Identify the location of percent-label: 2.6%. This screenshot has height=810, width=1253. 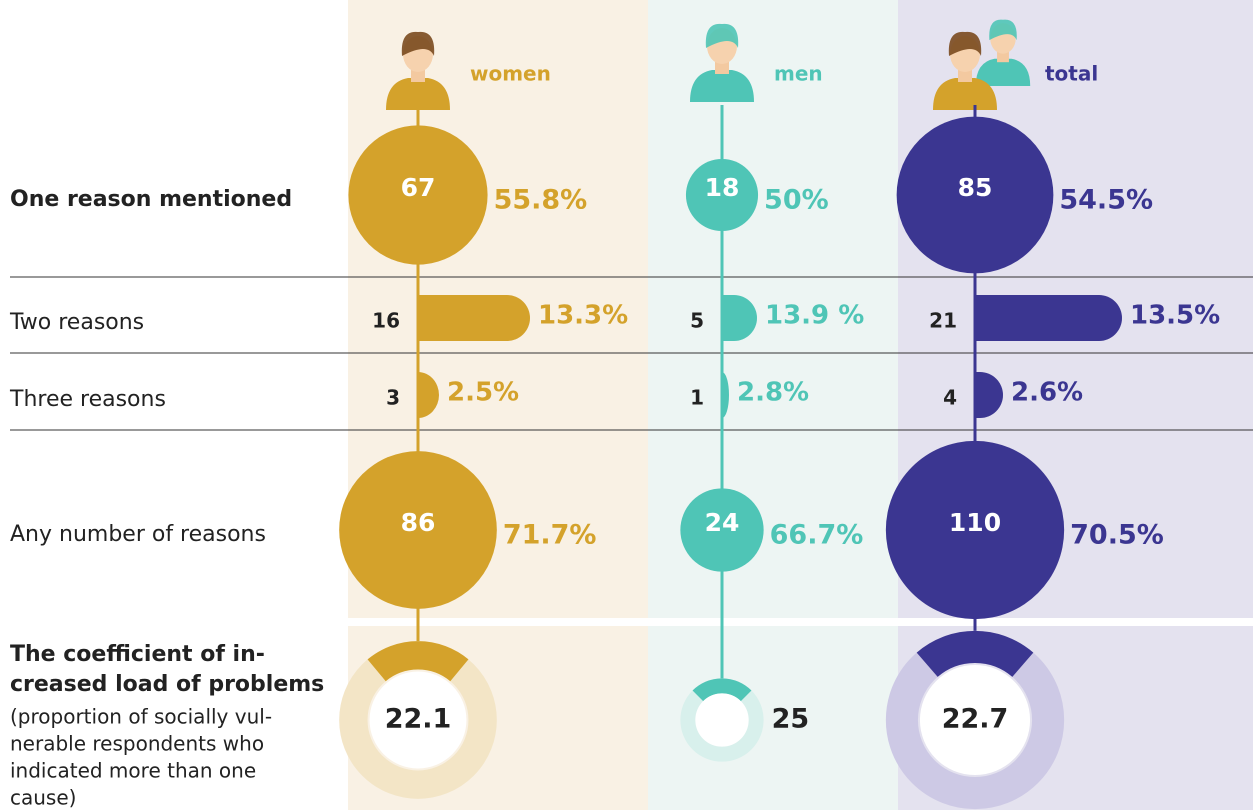
(1047, 393).